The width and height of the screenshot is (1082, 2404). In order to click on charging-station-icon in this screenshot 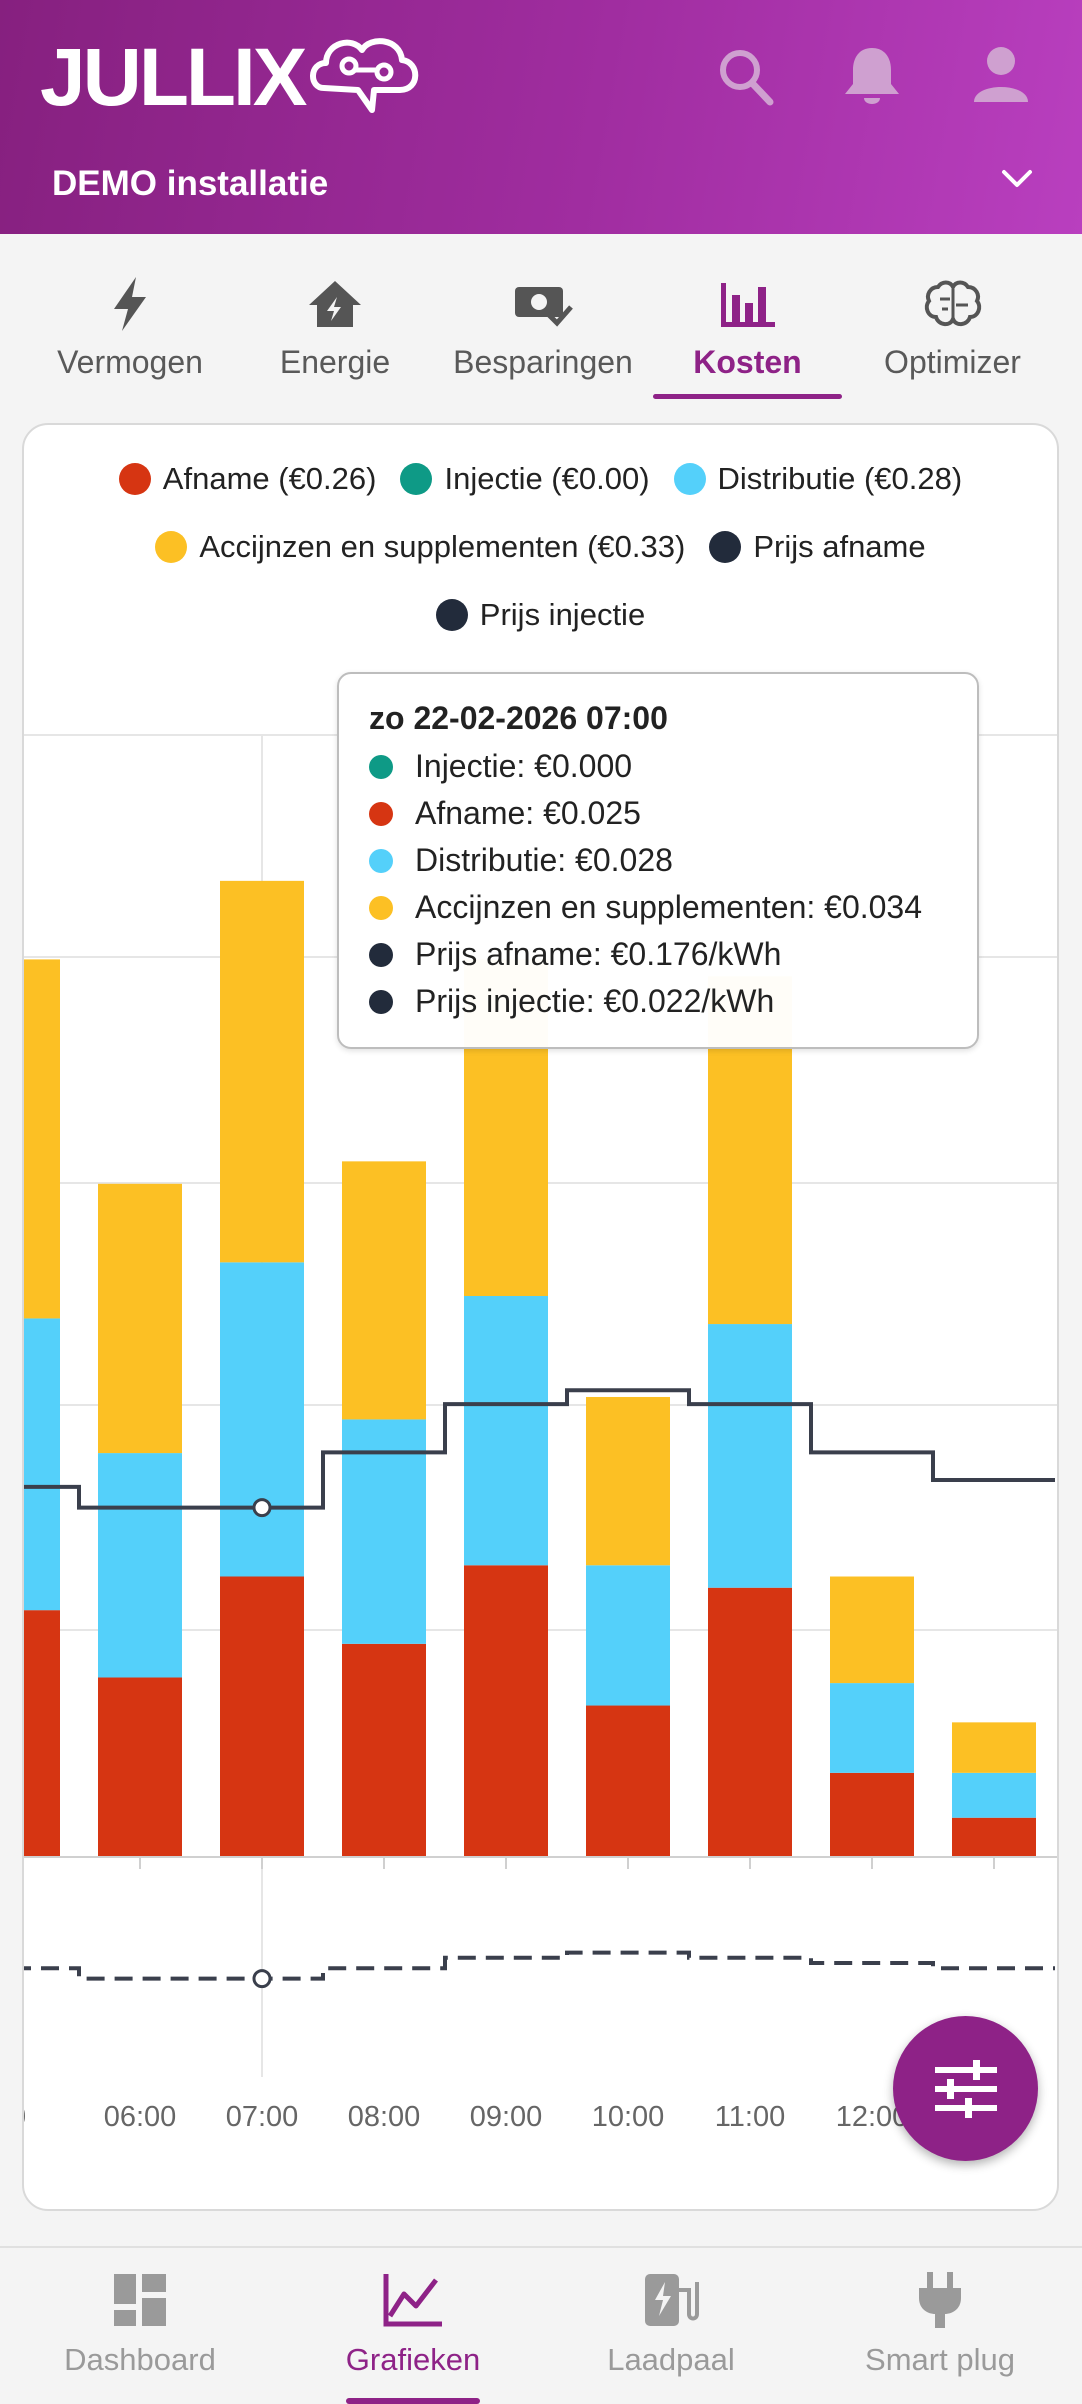, I will do `click(671, 2300)`.